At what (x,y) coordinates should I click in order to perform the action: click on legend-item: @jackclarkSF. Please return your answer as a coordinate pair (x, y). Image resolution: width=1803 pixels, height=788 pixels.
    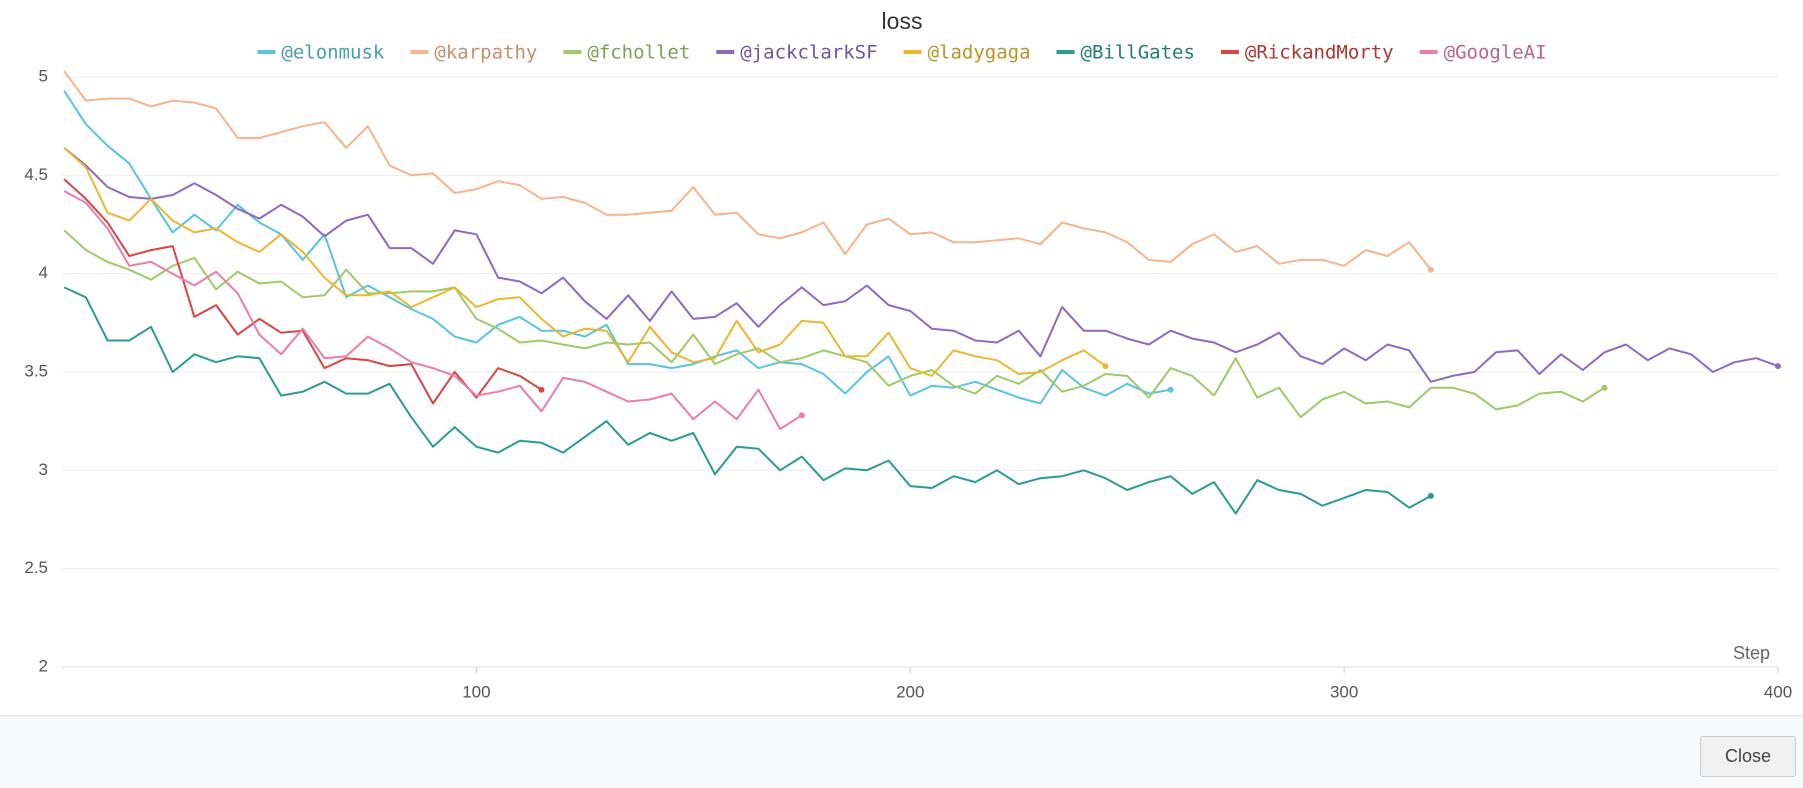
    Looking at the image, I should click on (797, 53).